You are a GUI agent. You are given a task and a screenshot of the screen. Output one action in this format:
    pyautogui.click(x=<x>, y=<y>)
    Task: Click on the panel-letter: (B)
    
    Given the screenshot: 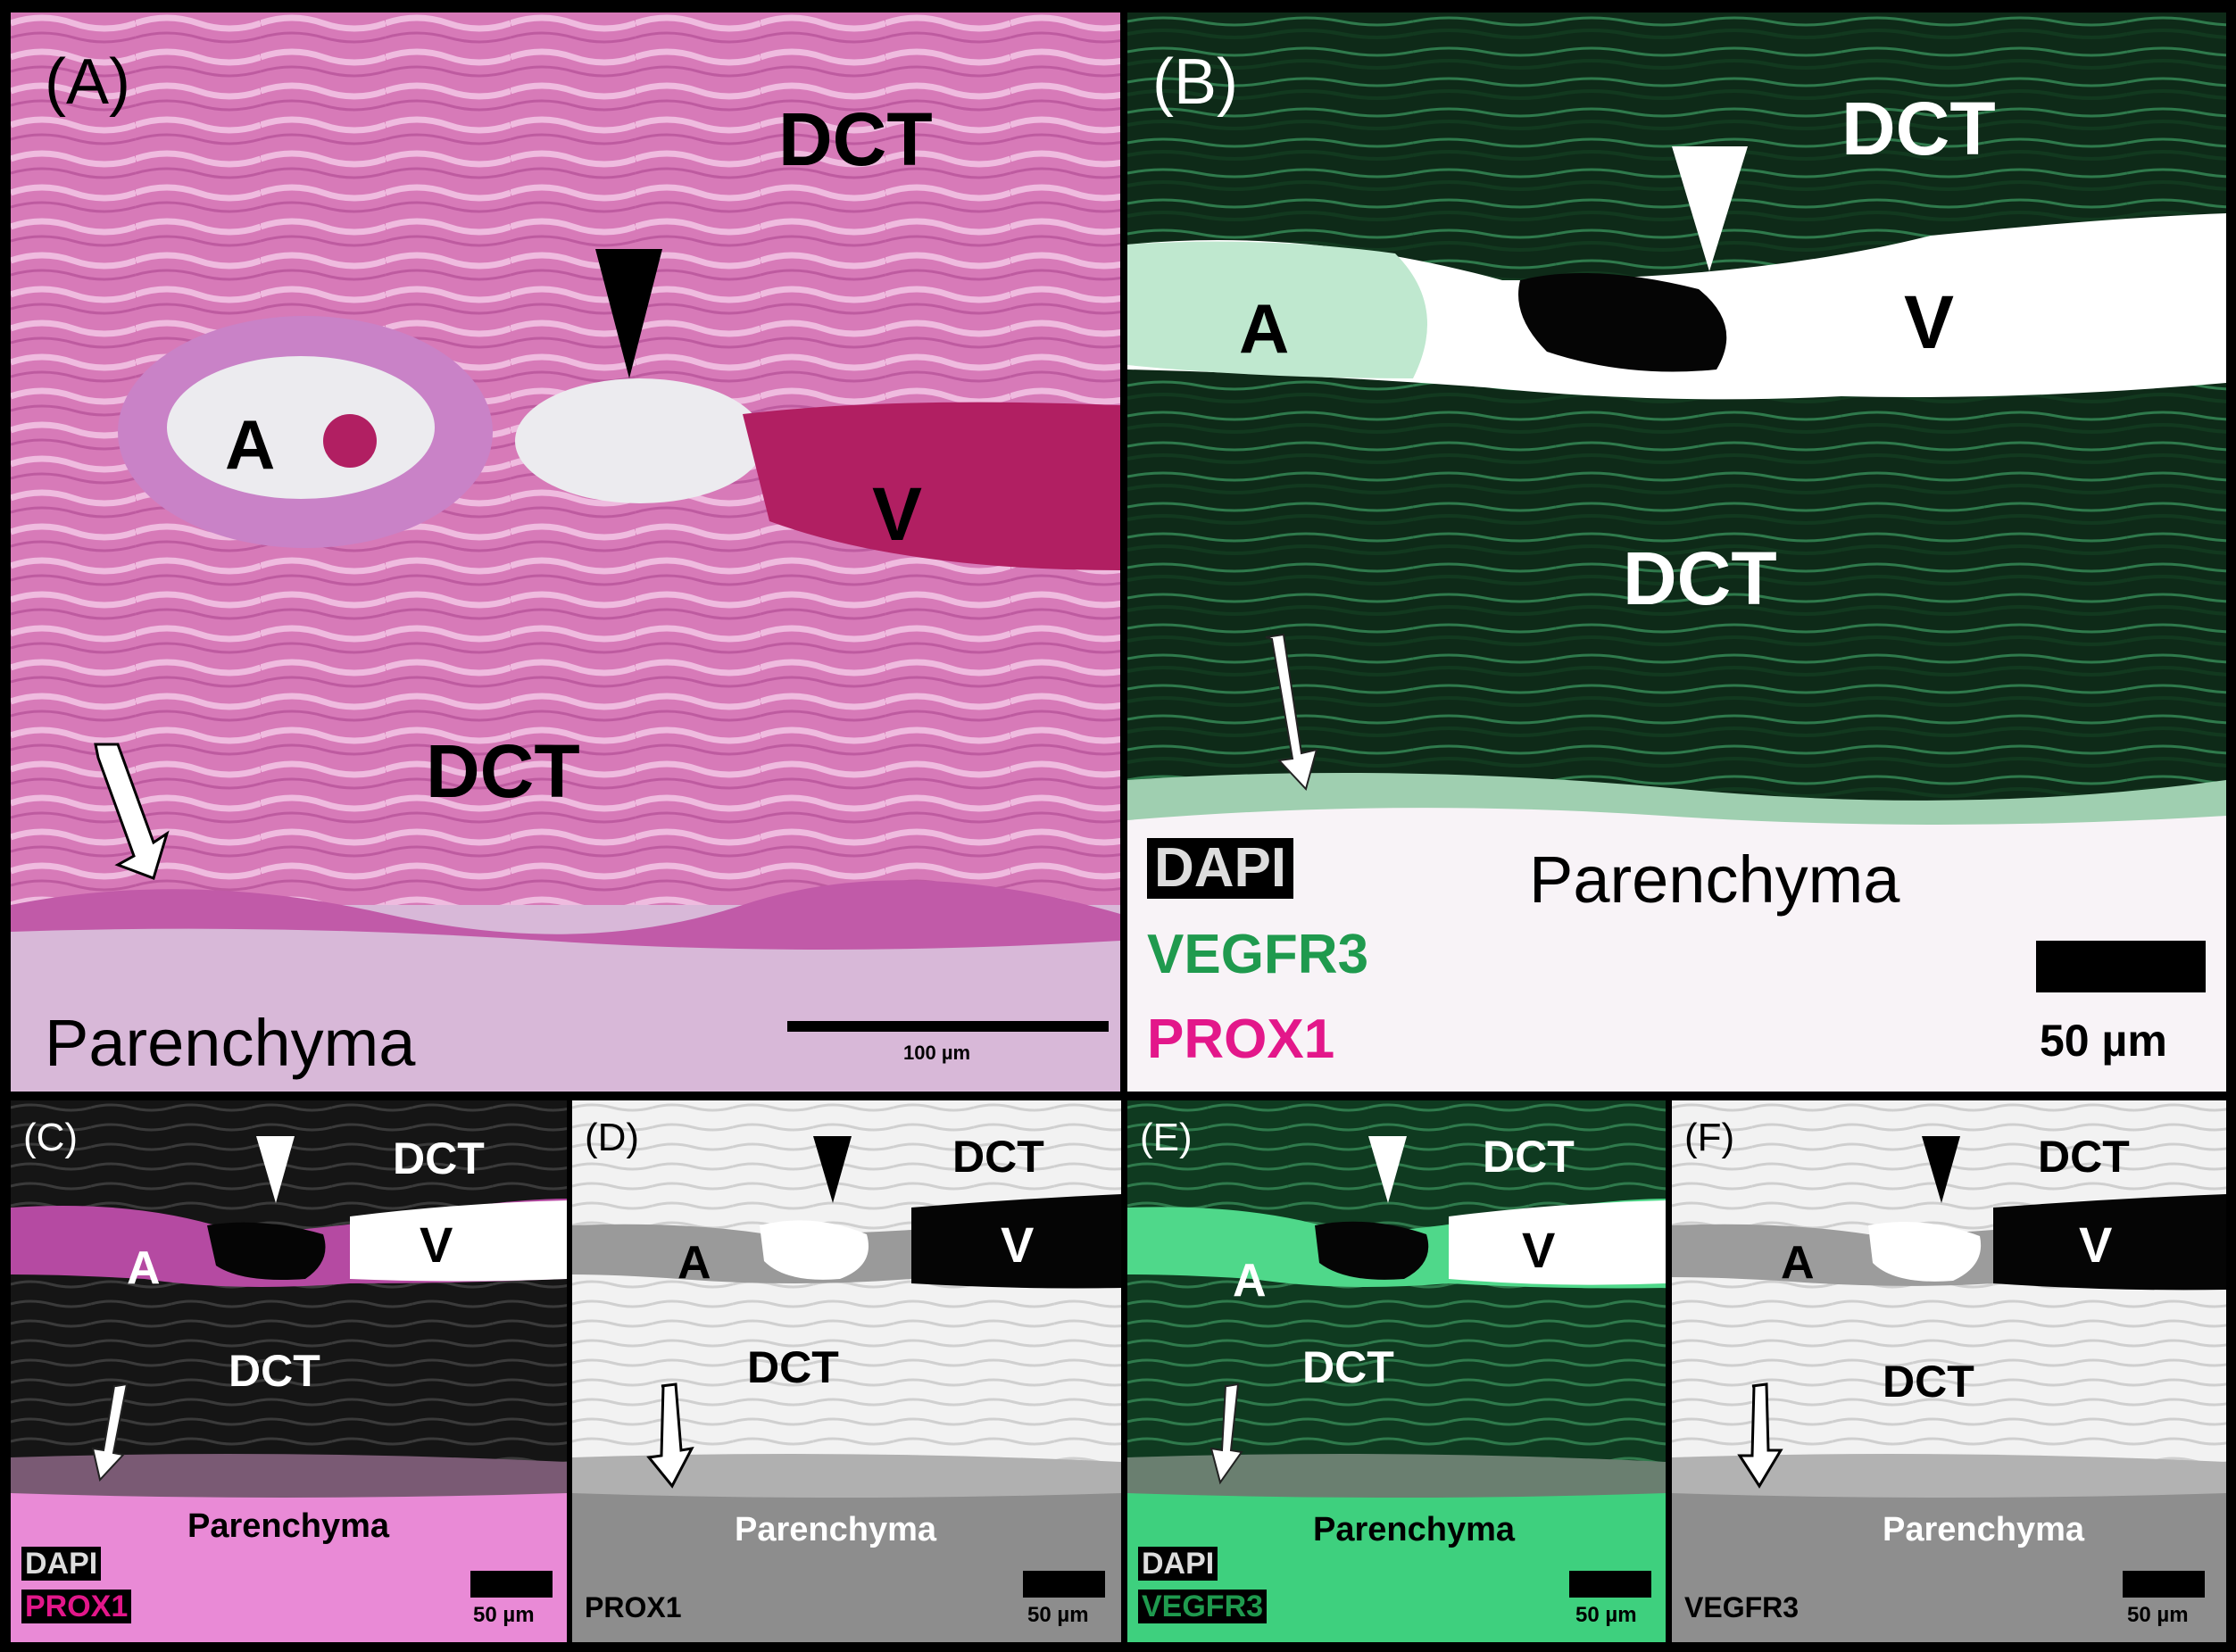 What is the action you would take?
    pyautogui.click(x=1195, y=82)
    